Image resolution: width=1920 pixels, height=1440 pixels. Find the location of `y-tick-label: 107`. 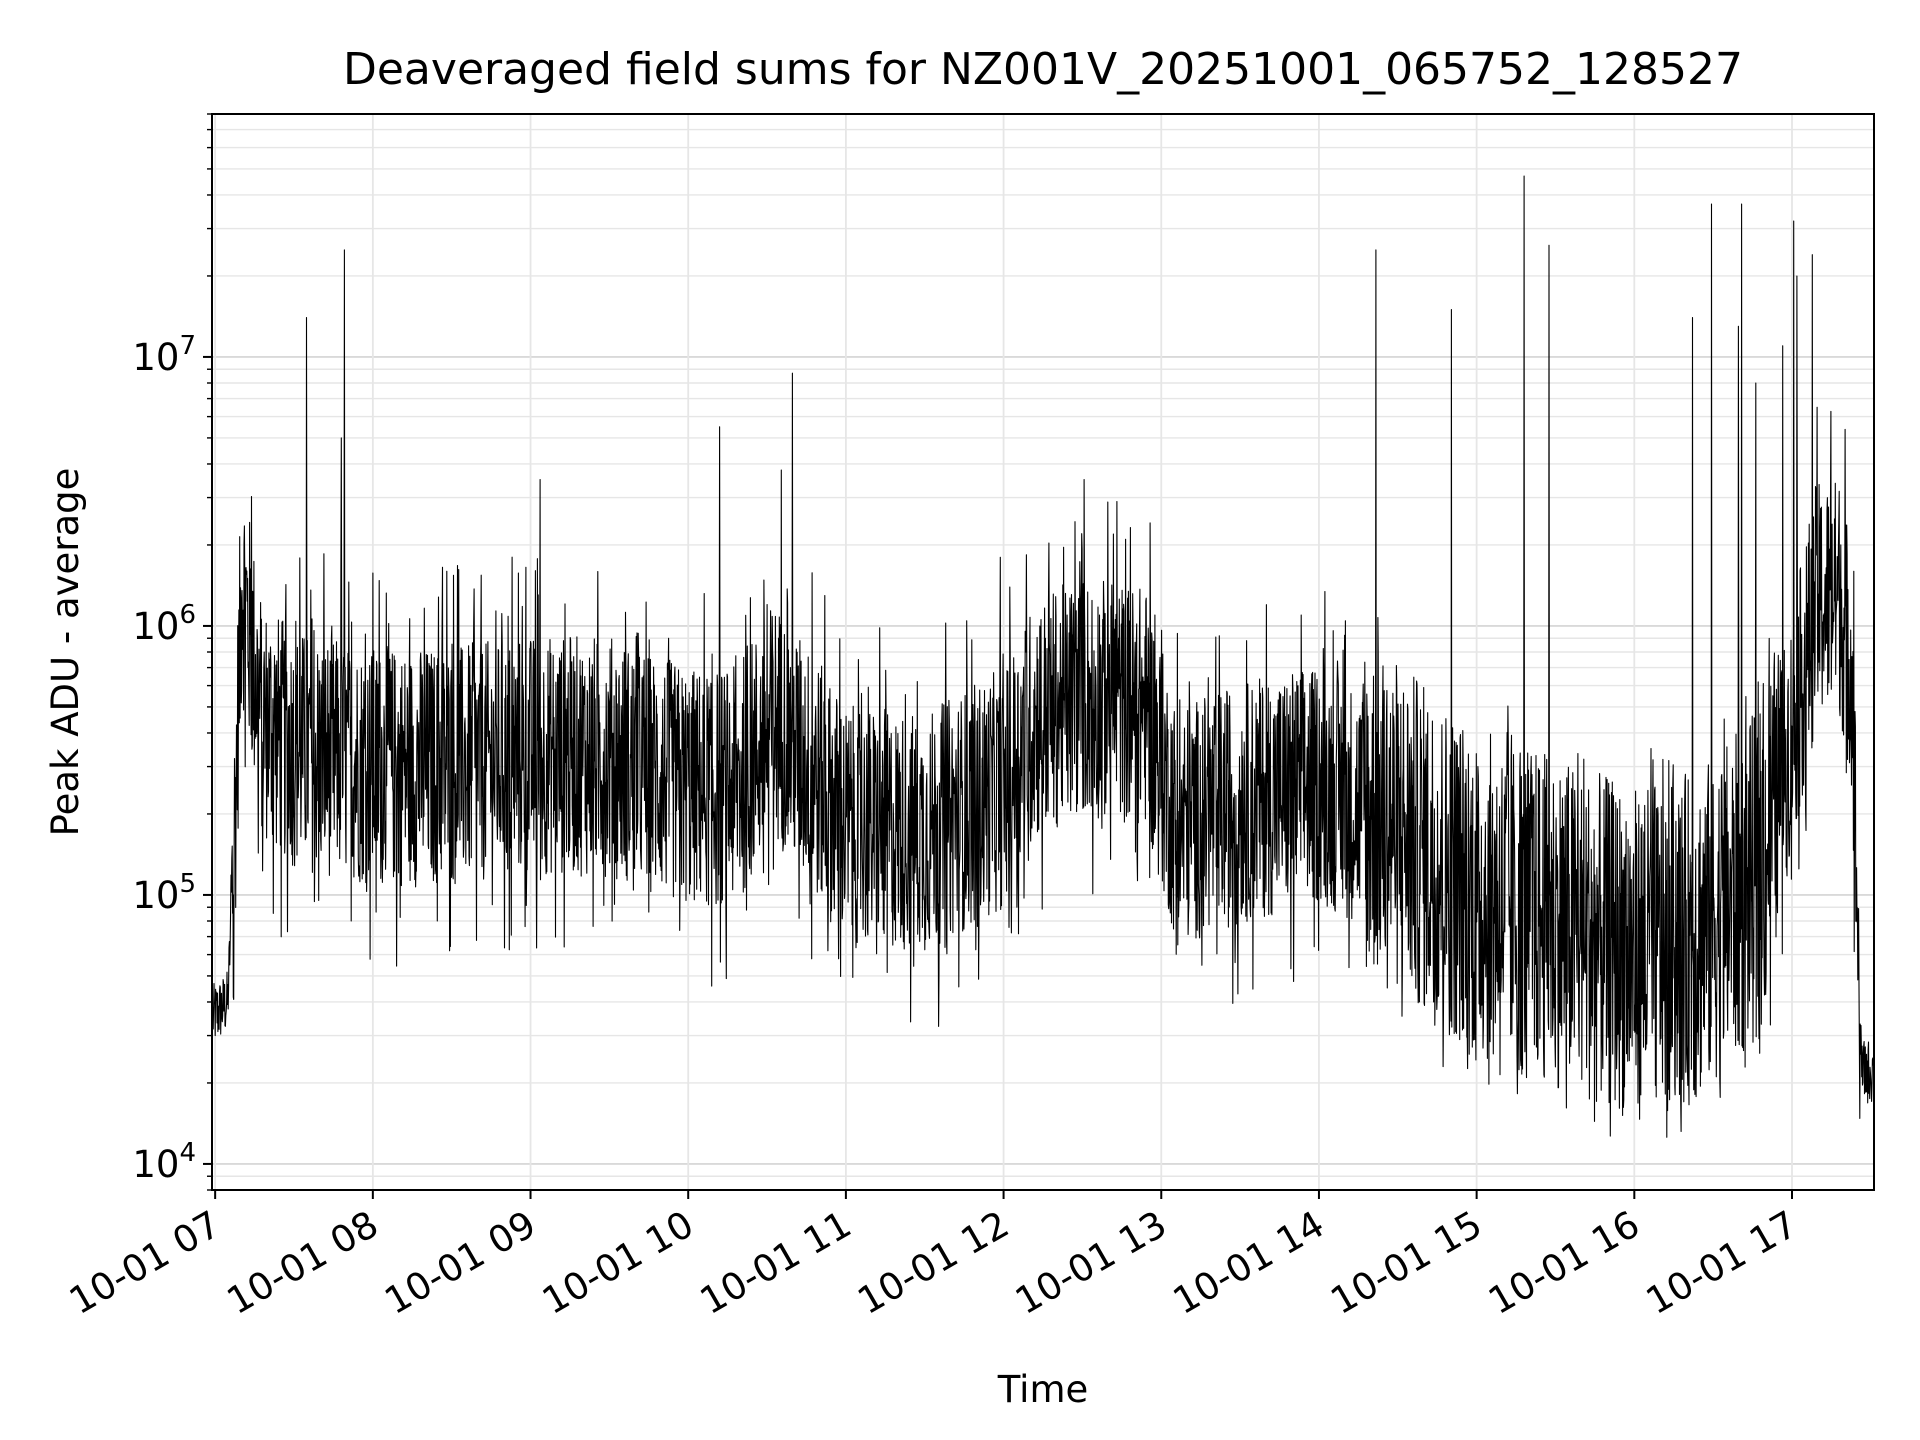

y-tick-label: 107 is located at coordinates (164, 355).